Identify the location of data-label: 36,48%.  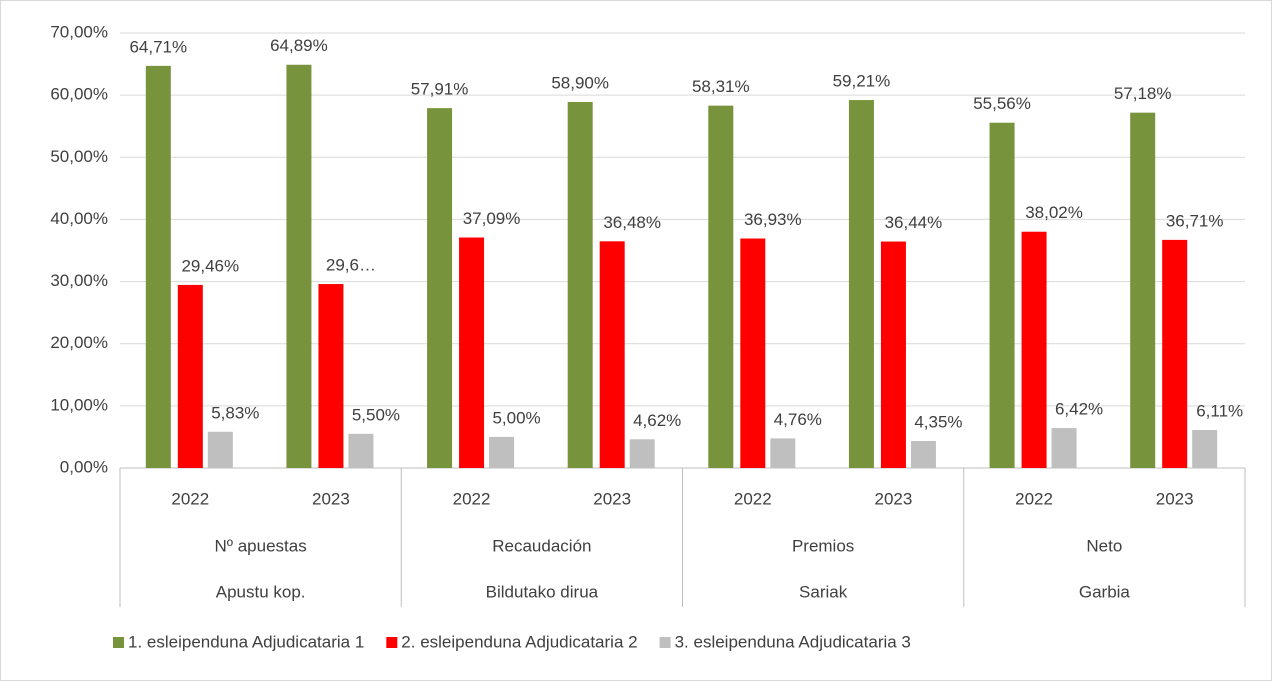
(632, 222).